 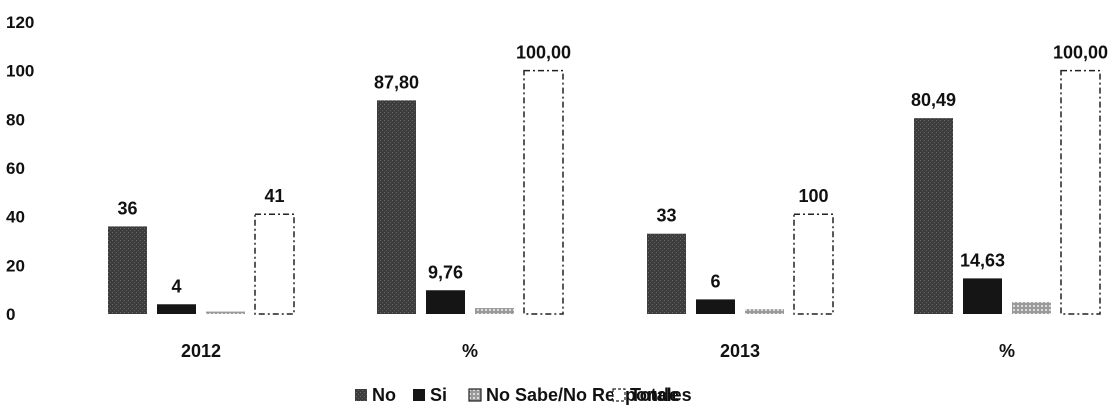 I want to click on legend-label: Totales, so click(x=661, y=395).